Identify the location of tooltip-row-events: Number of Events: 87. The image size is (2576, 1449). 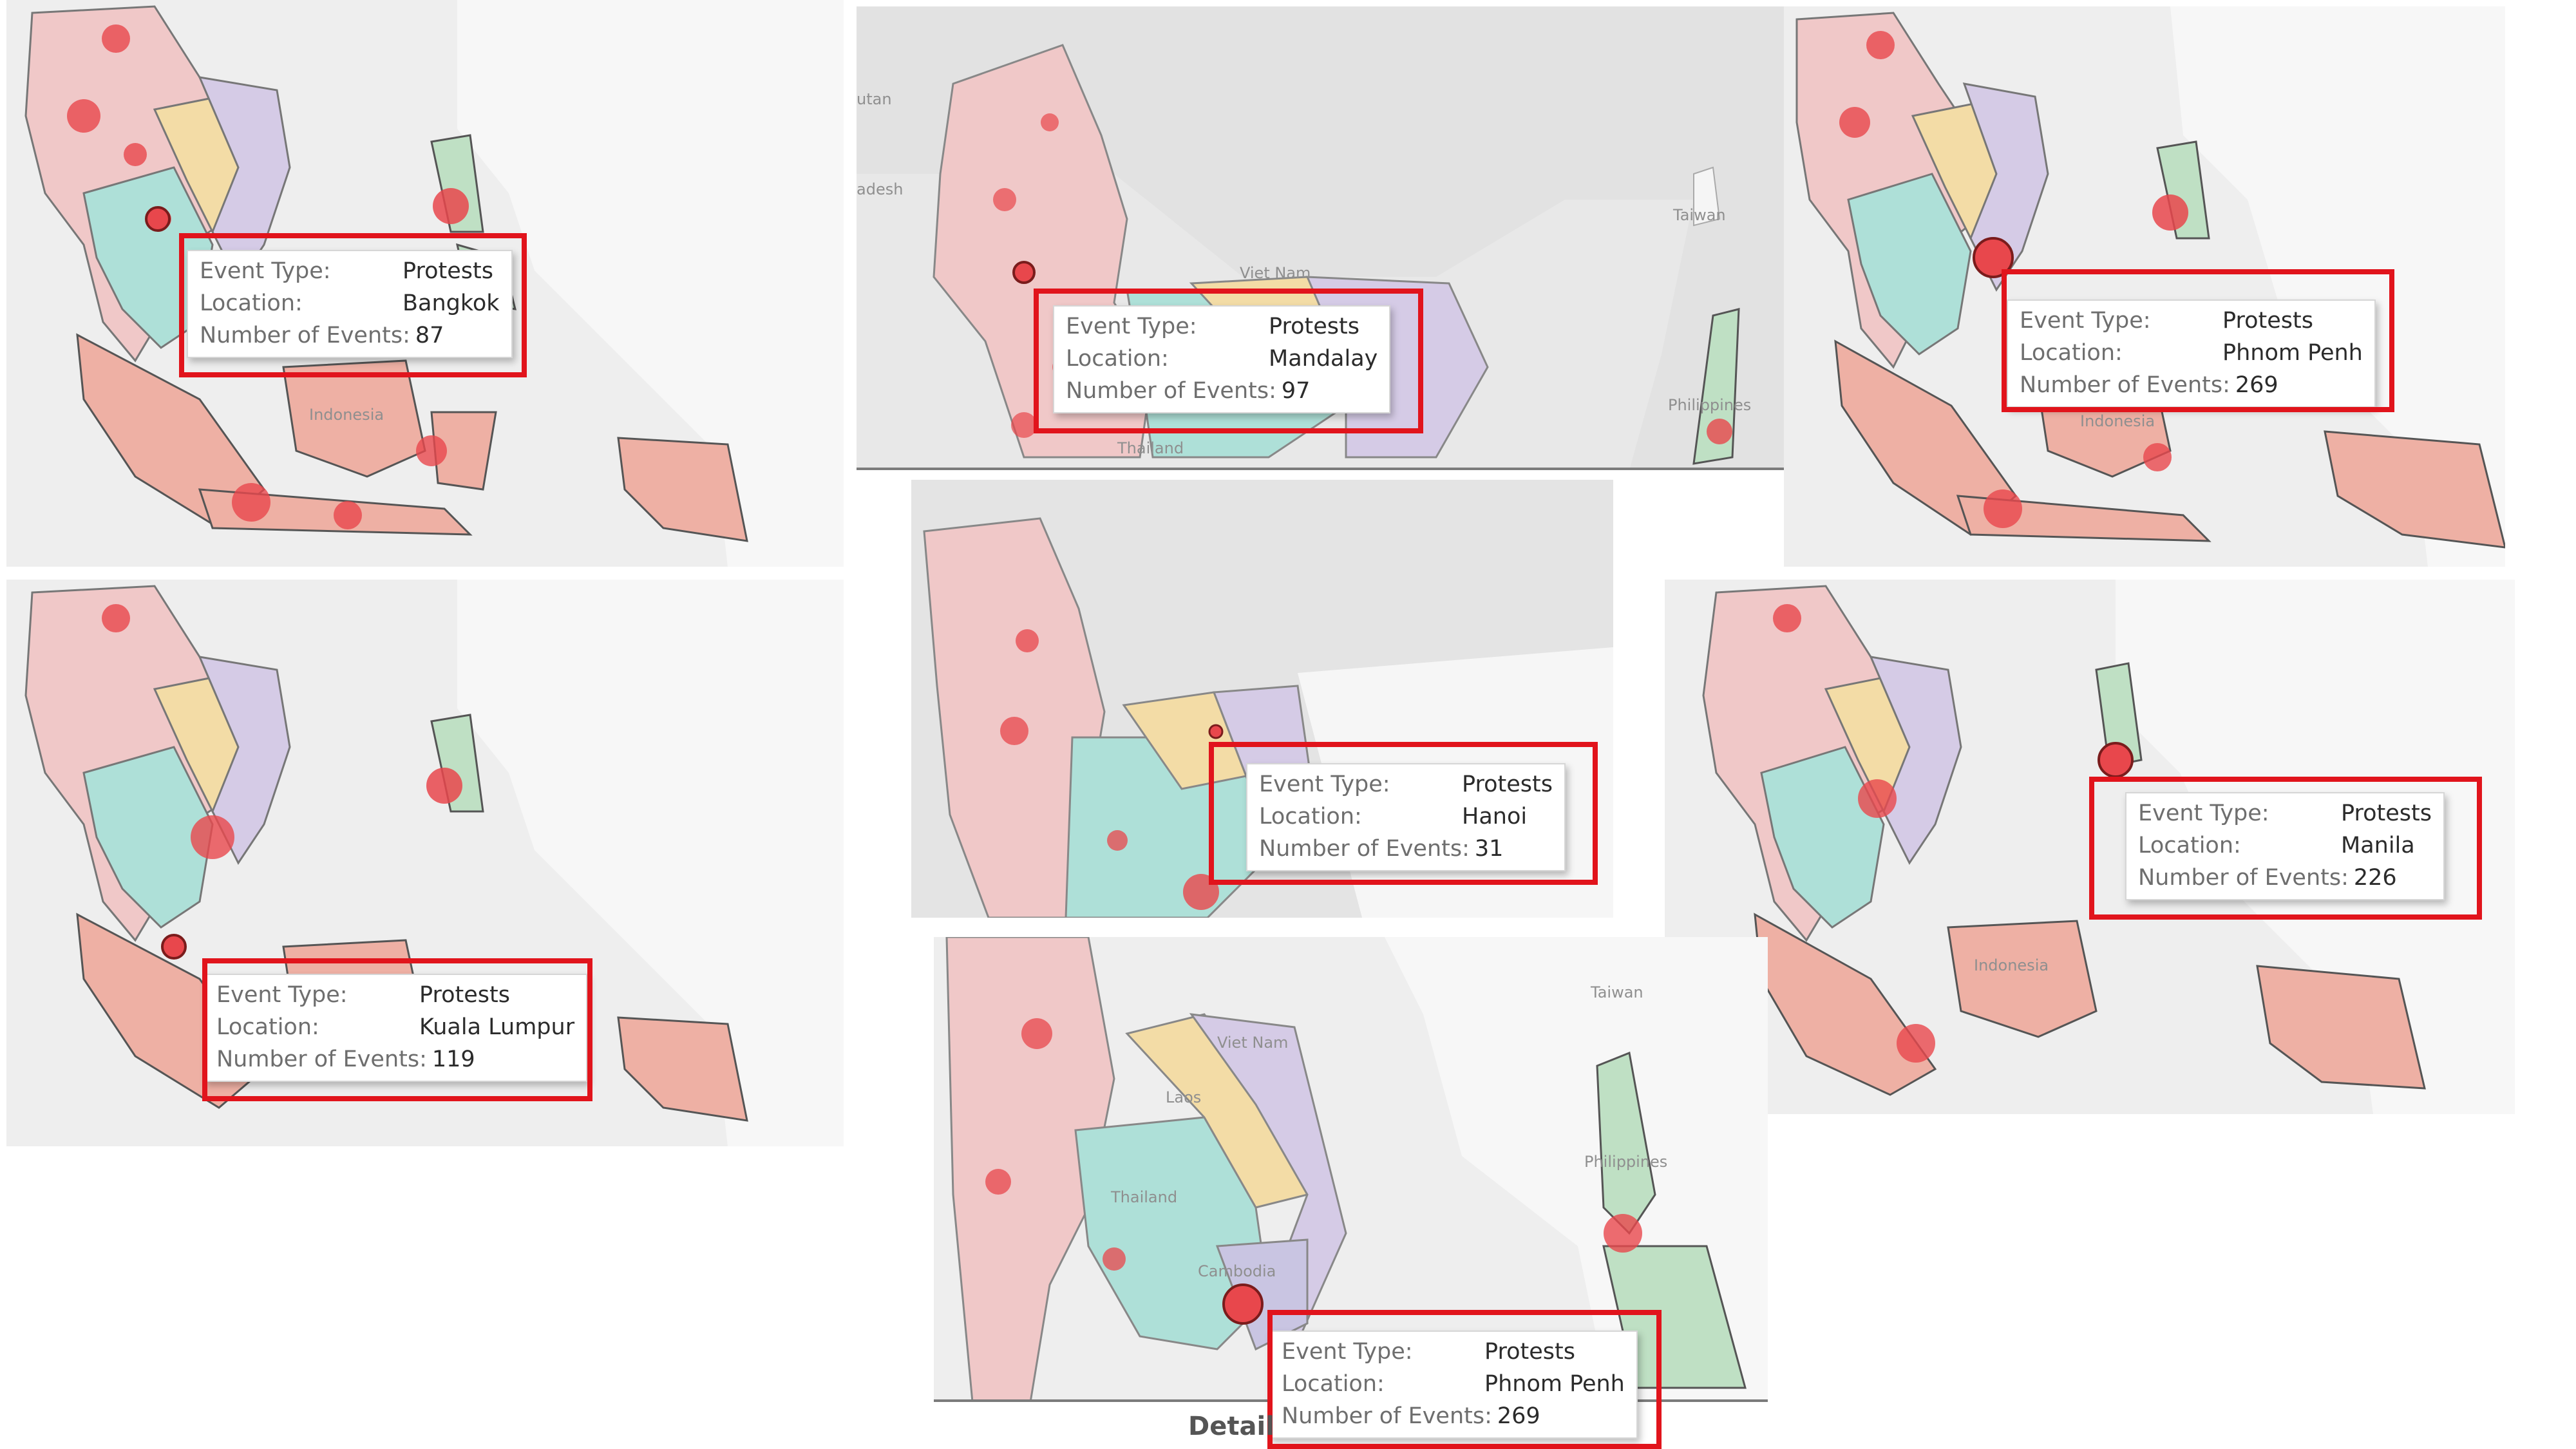
(350, 335).